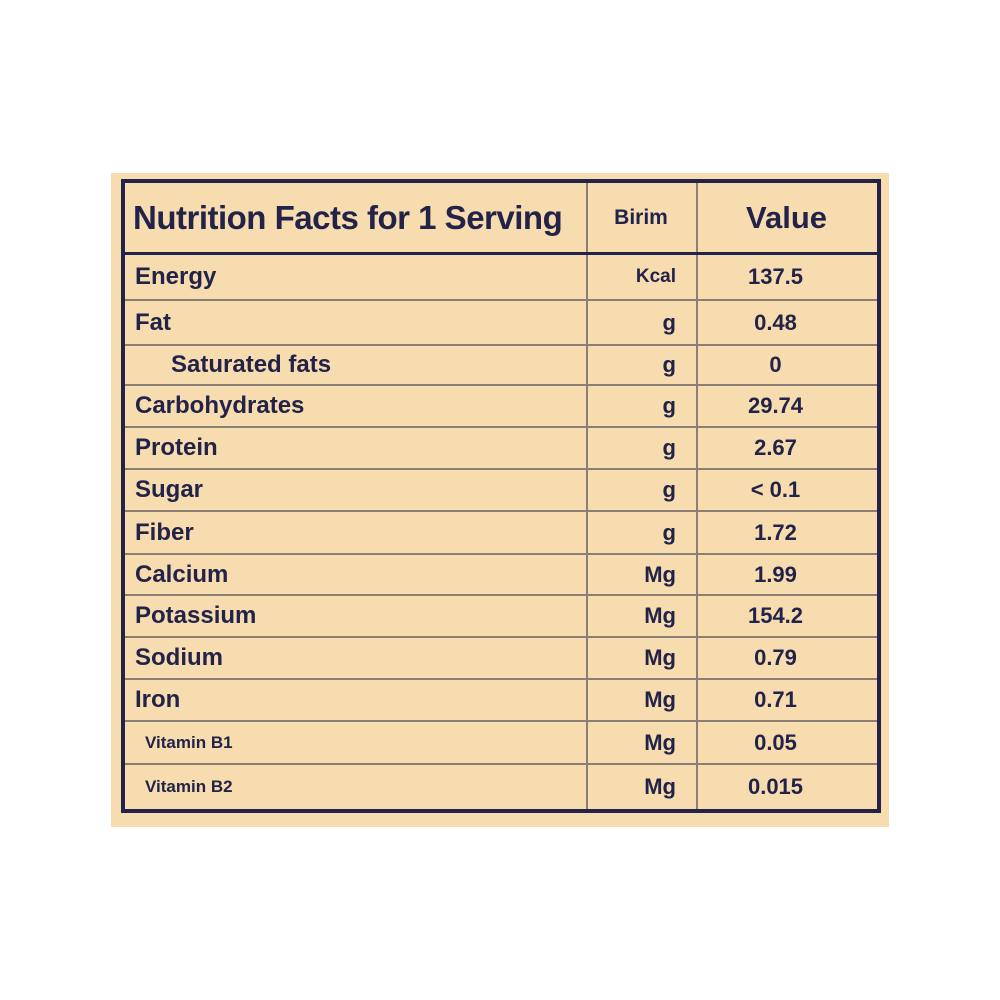 Image resolution: width=1000 pixels, height=1000 pixels. Describe the element at coordinates (775, 364) in the screenshot. I see `nutrient-value: 0` at that location.